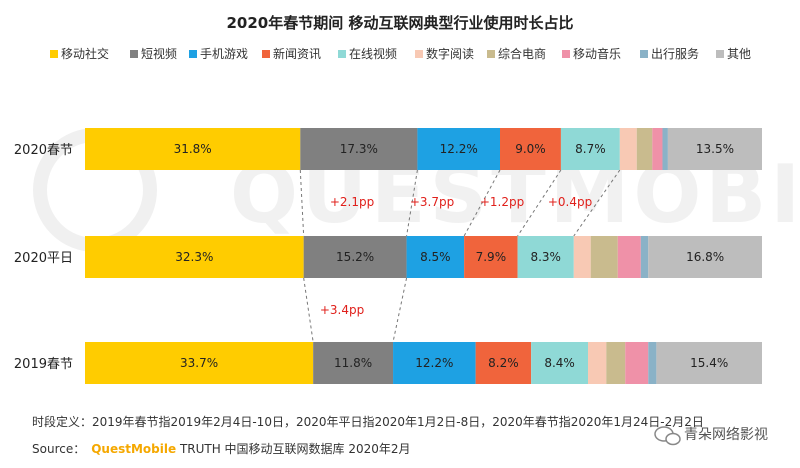  I want to click on legend-item: 手机游戏, so click(218, 54).